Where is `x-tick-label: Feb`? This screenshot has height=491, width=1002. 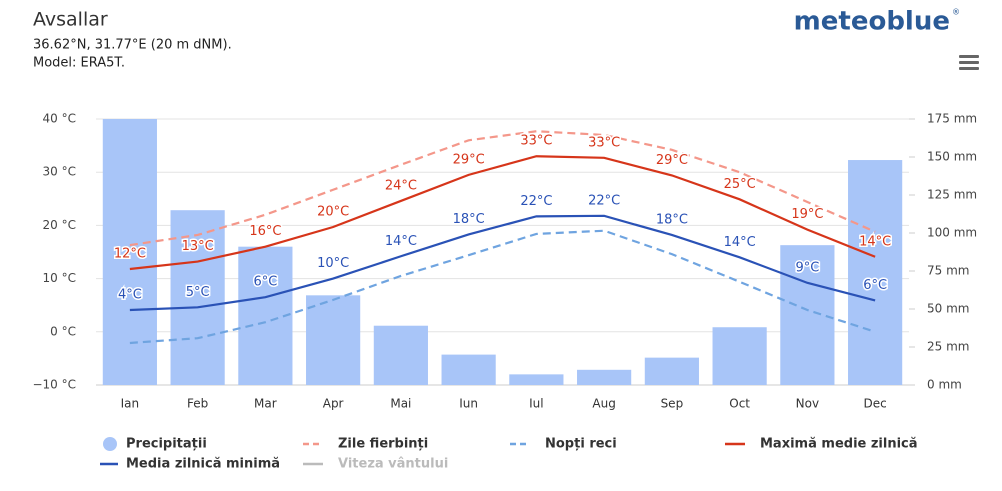
x-tick-label: Feb is located at coordinates (197, 404).